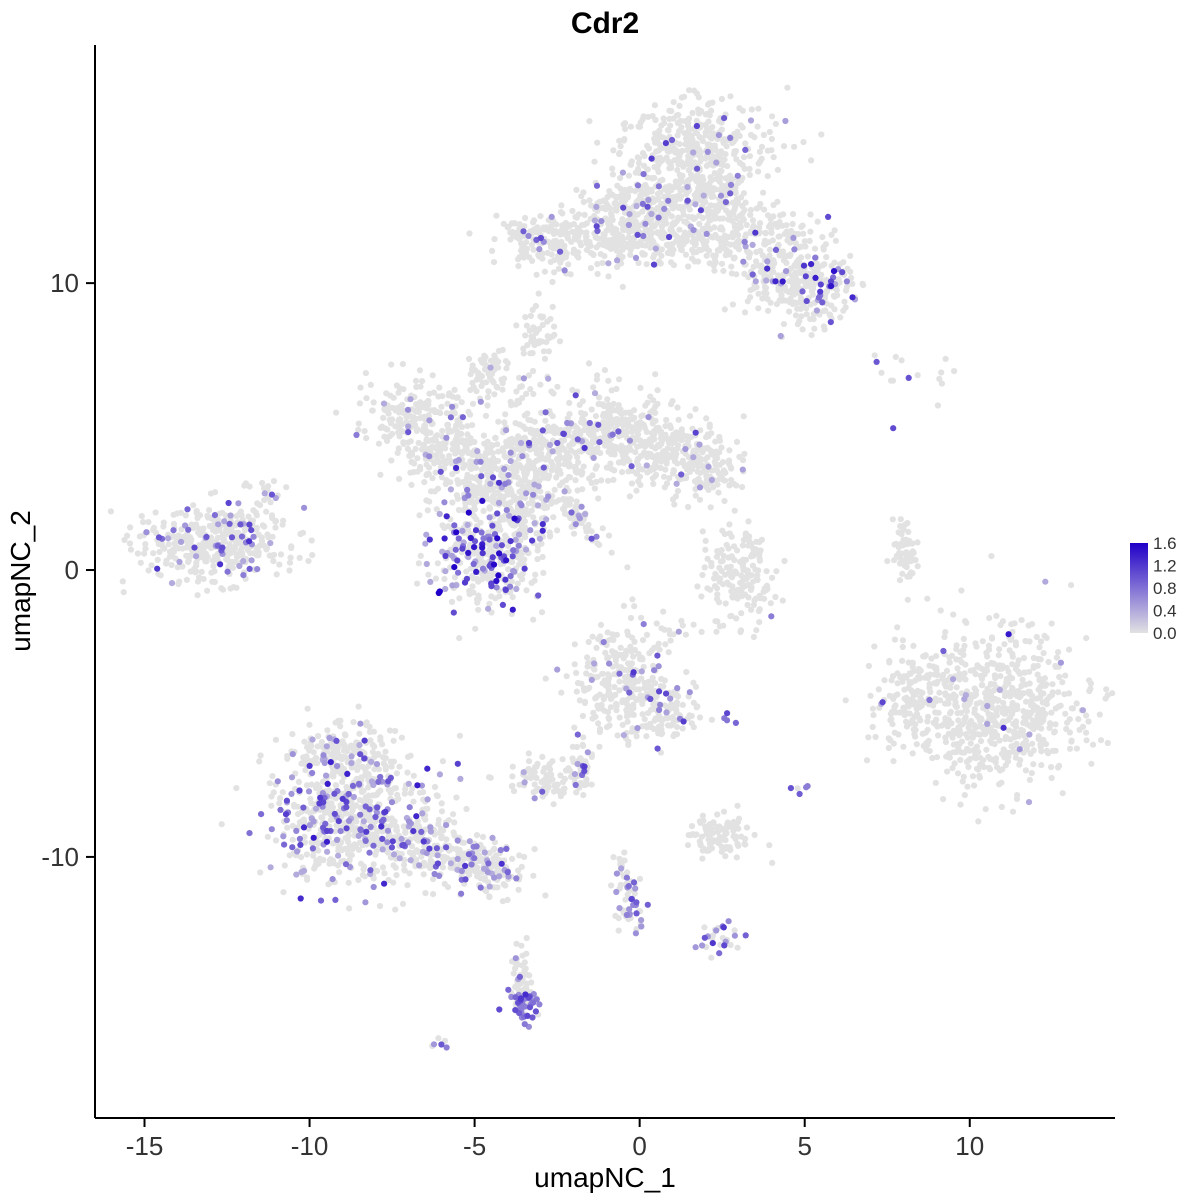 This screenshot has width=1200, height=1200. Describe the element at coordinates (20, 581) in the screenshot. I see `y-axis-title: umapNC_2` at that location.